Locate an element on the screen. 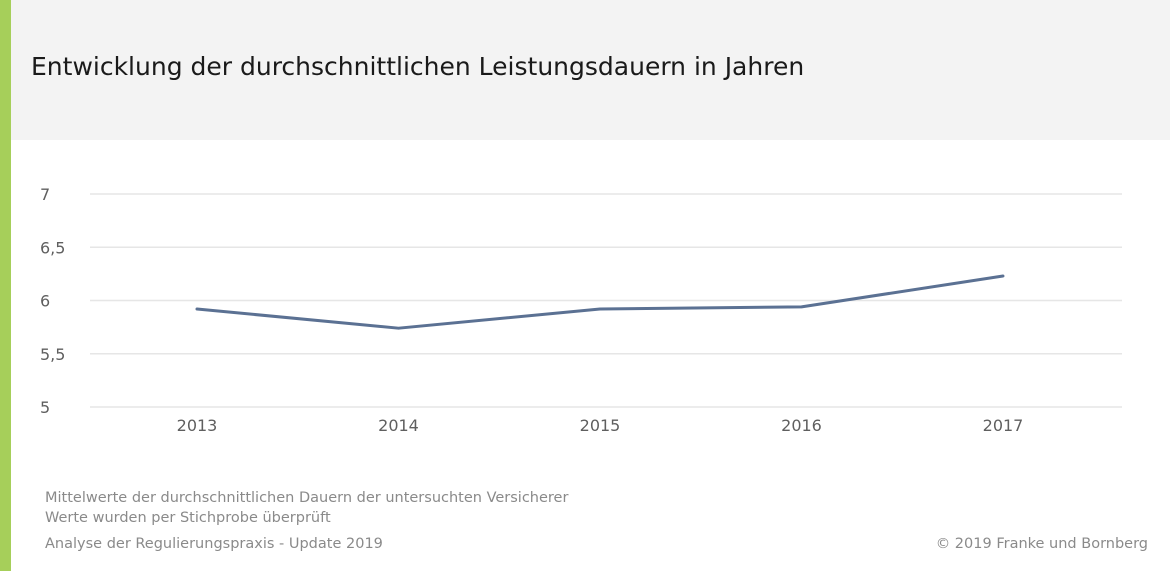 The height and width of the screenshot is (571, 1170). x-tick-label: 2015 is located at coordinates (600, 425).